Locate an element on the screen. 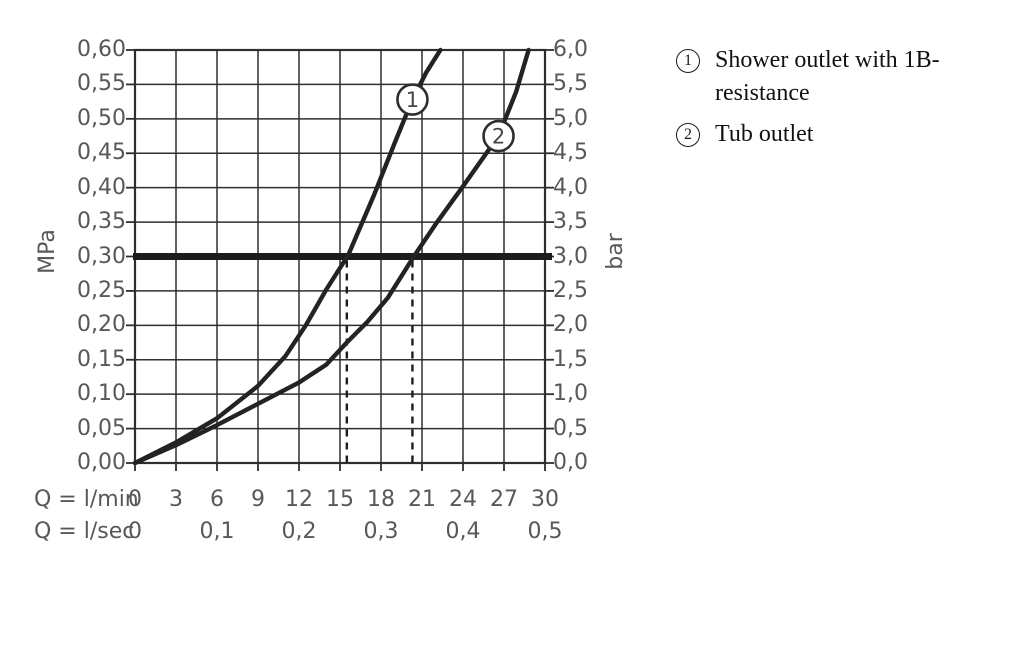 The image size is (1024, 652). y-right-tick-6,0: 6,0 is located at coordinates (570, 49).